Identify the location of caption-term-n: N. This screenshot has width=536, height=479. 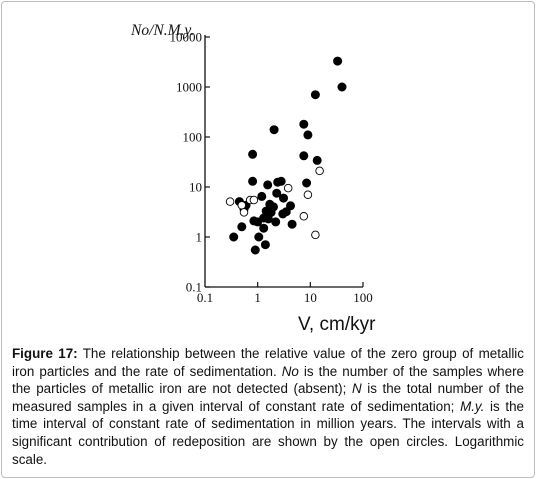
(356, 389).